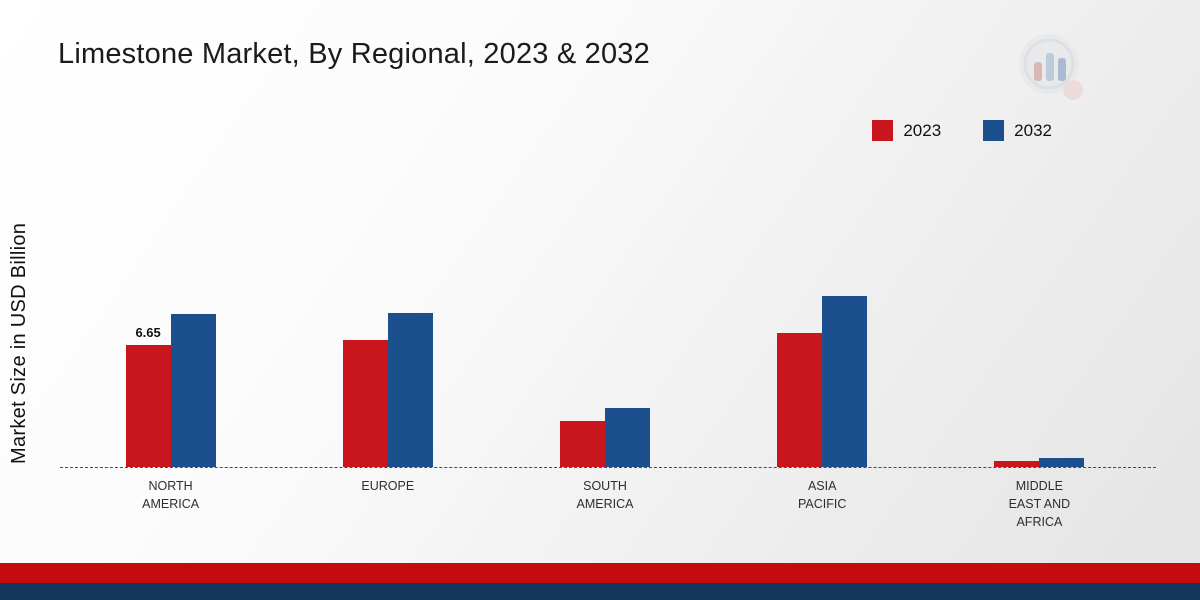 The width and height of the screenshot is (1200, 600). What do you see at coordinates (148, 396) in the screenshot?
I see `bar-2023: 6.65` at bounding box center [148, 396].